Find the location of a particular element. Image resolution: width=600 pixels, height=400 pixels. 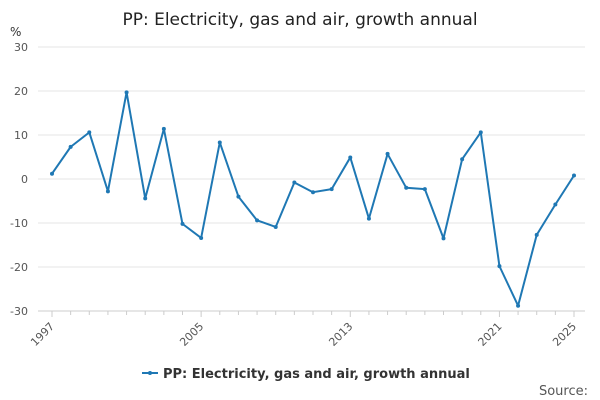

source-label: Source: is located at coordinates (563, 391).